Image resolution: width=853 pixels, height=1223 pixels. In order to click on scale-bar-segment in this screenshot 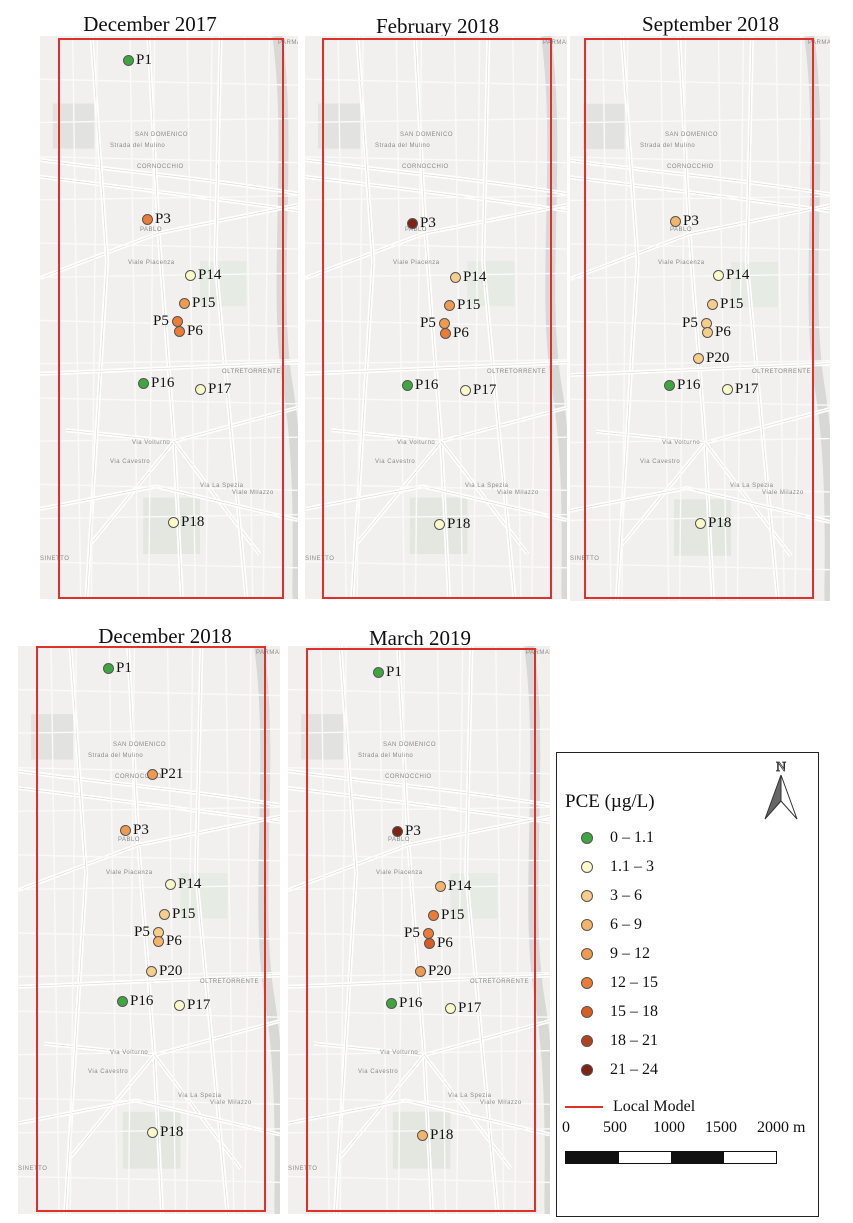, I will do `click(749, 1157)`.